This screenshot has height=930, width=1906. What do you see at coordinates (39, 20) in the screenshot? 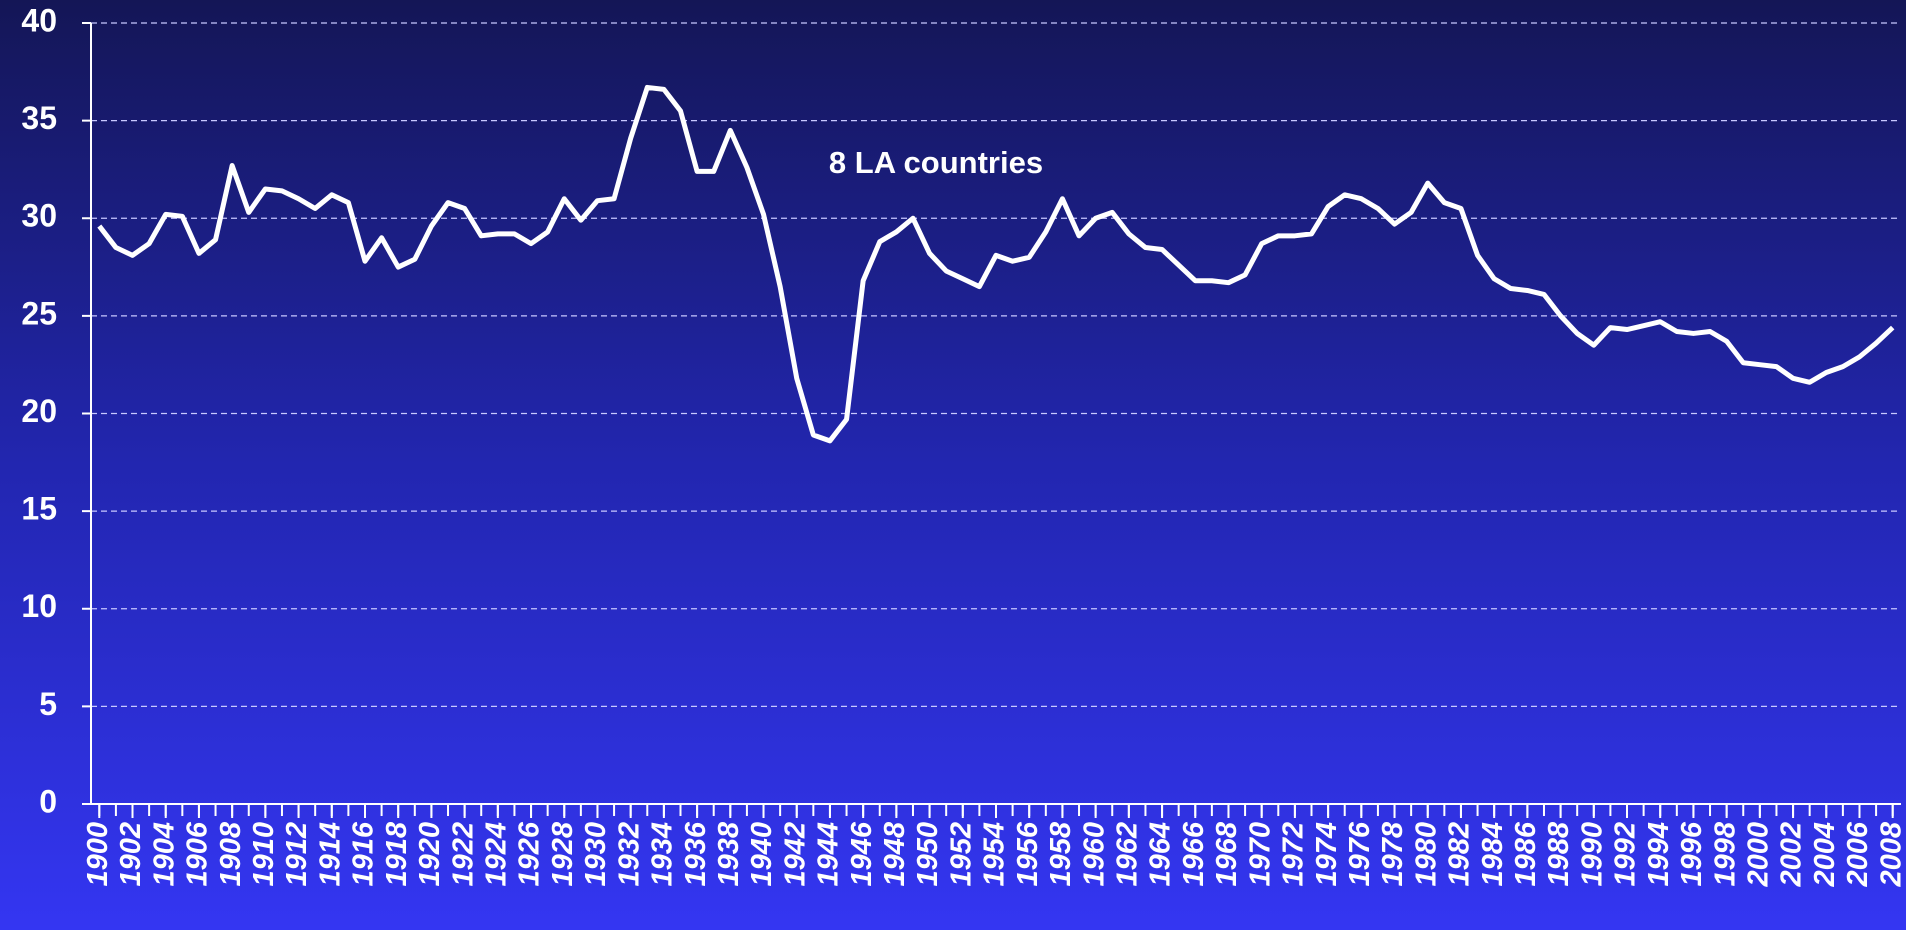
I see `y-tick-label: 40` at bounding box center [39, 20].